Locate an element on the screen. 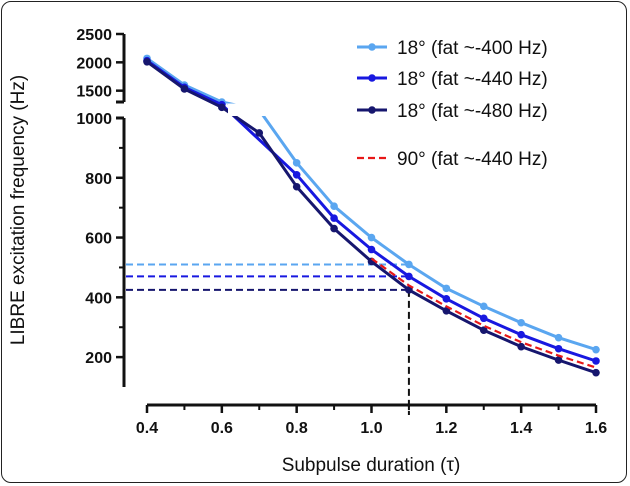 This screenshot has width=630, height=486. y-axis-title: LIBRE excitation frequency (Hz) is located at coordinates (18, 210).